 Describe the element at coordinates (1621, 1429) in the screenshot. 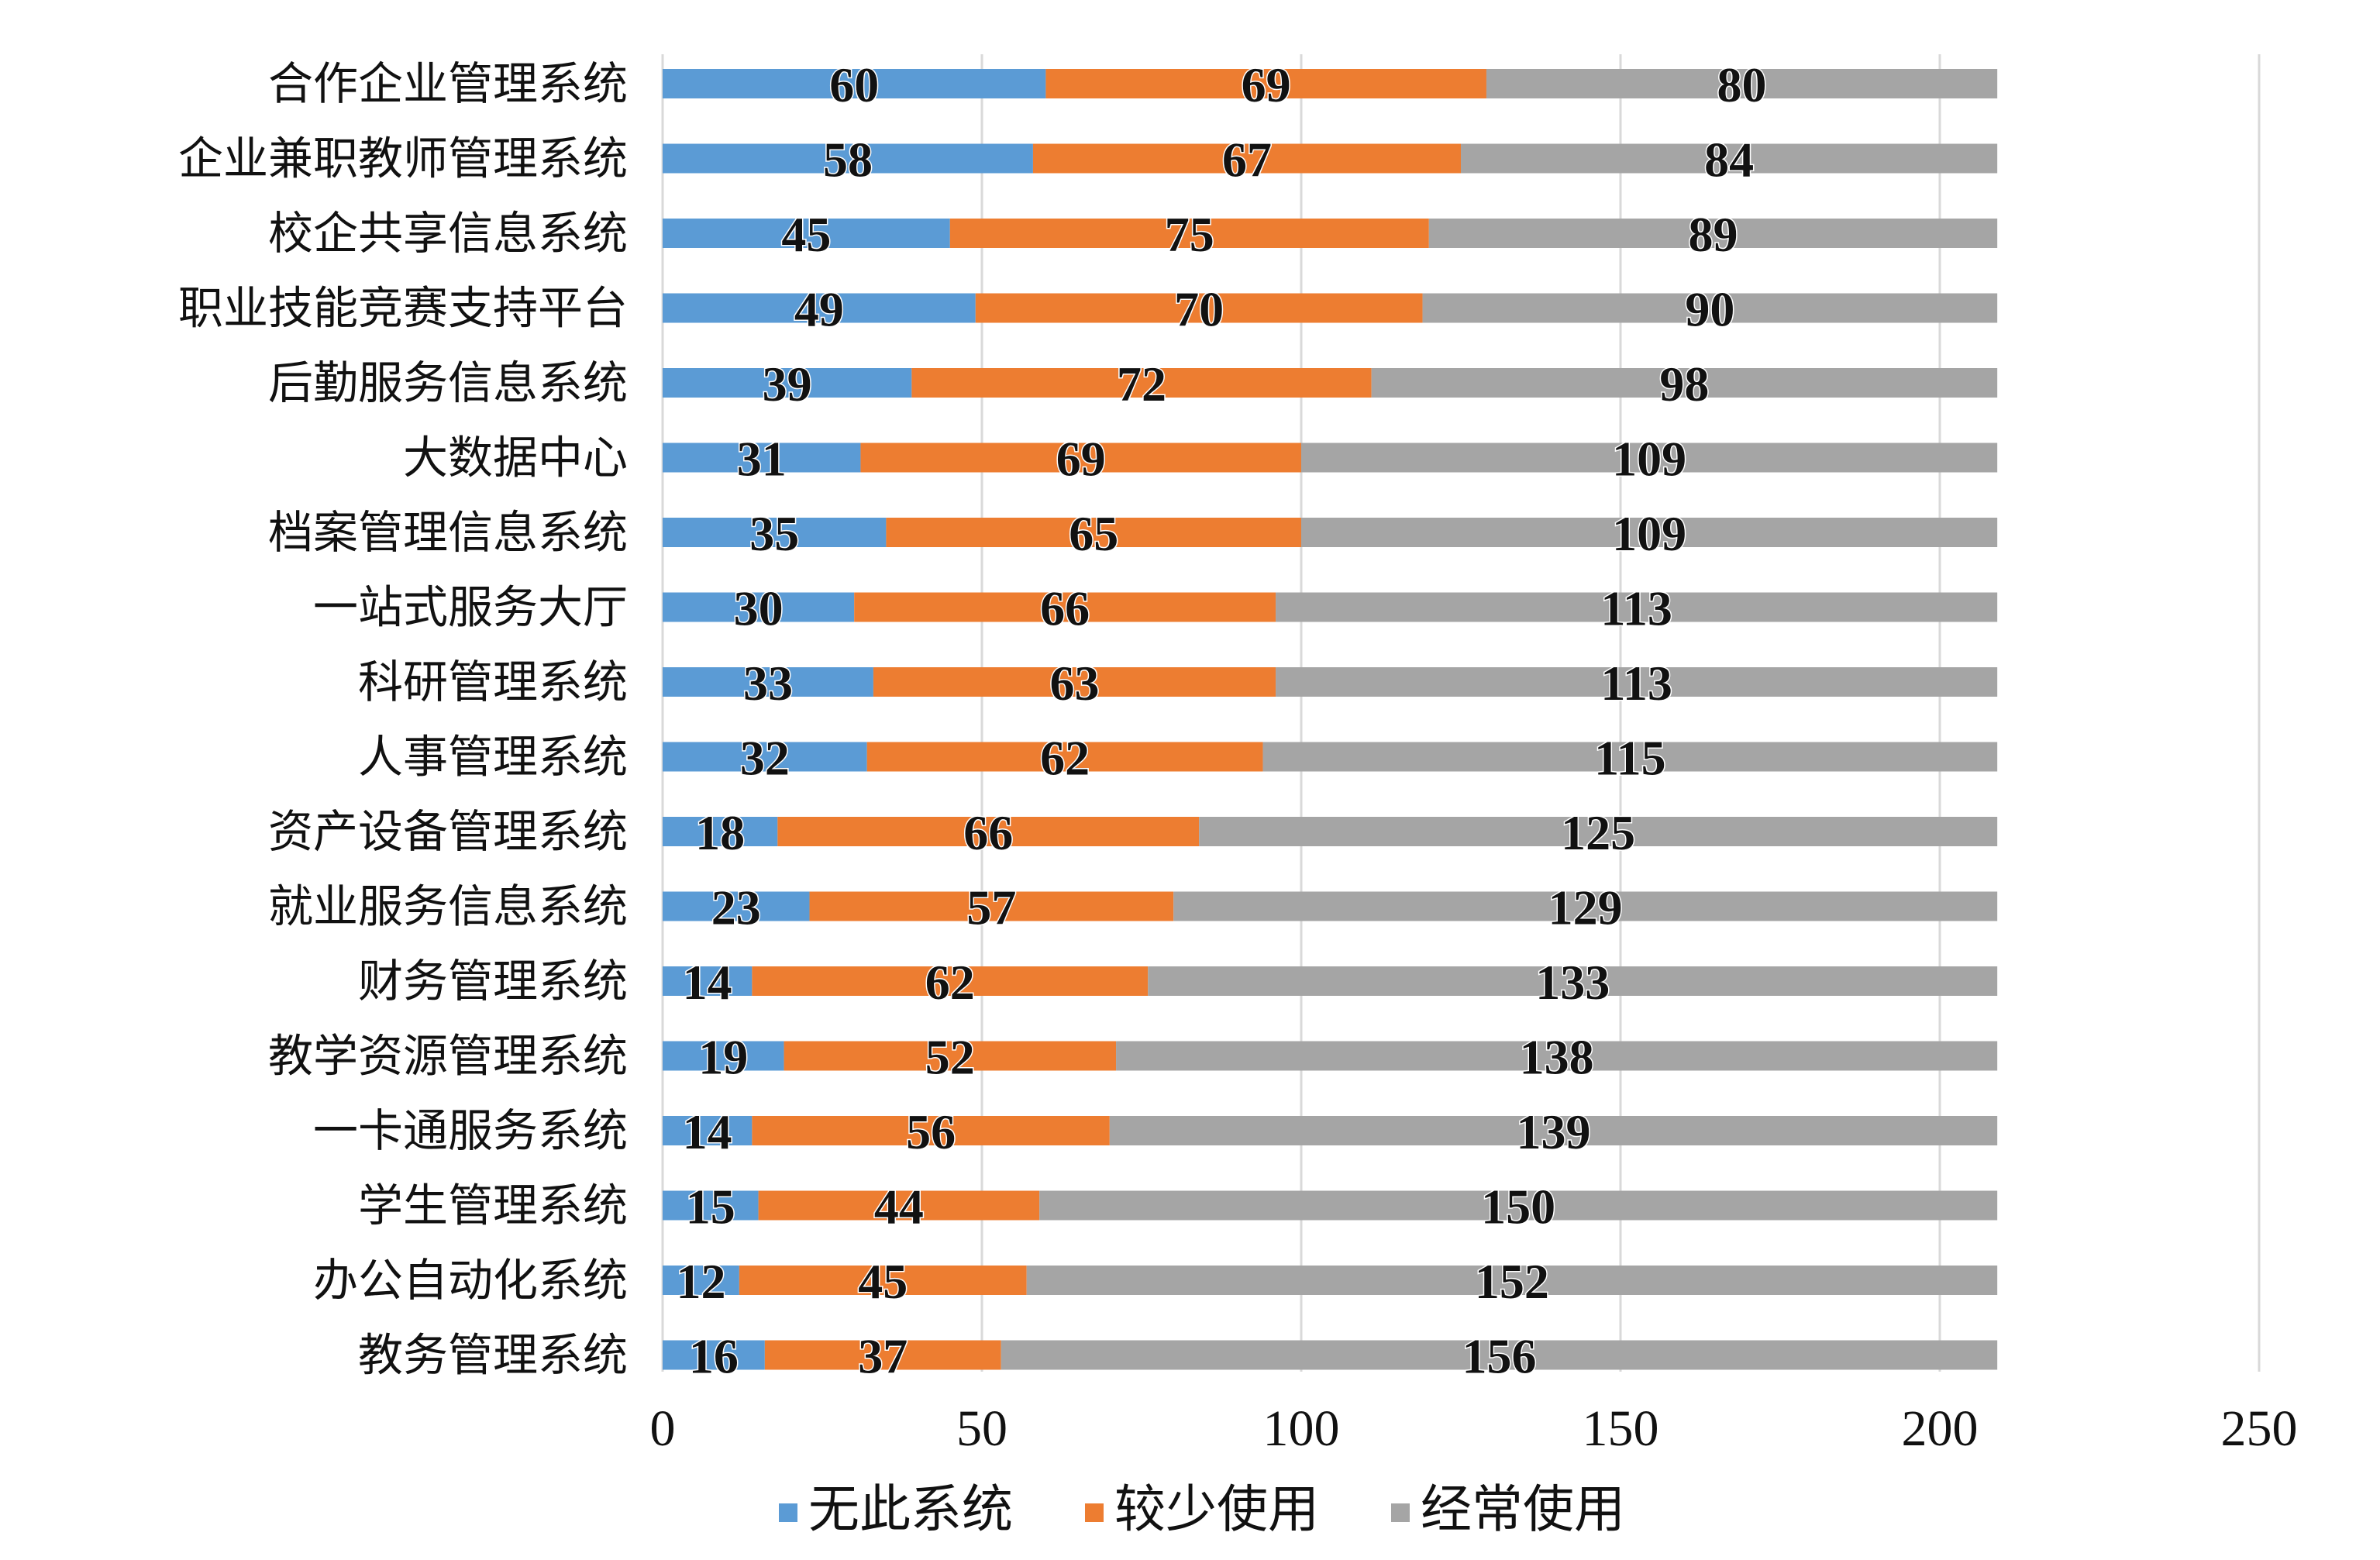

I see `x-tick-label: 150` at that location.